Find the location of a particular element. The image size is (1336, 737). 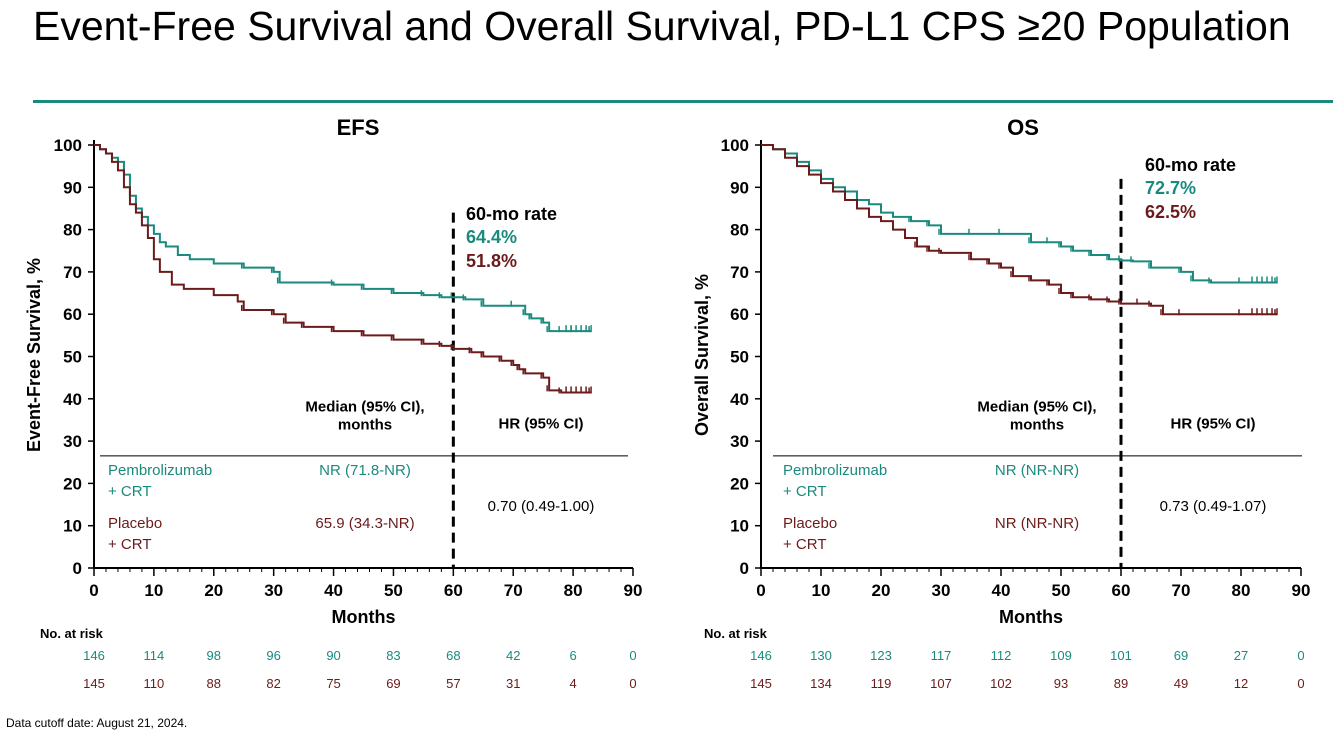

median-pembro: NR (NR-NR) is located at coordinates (1037, 470).